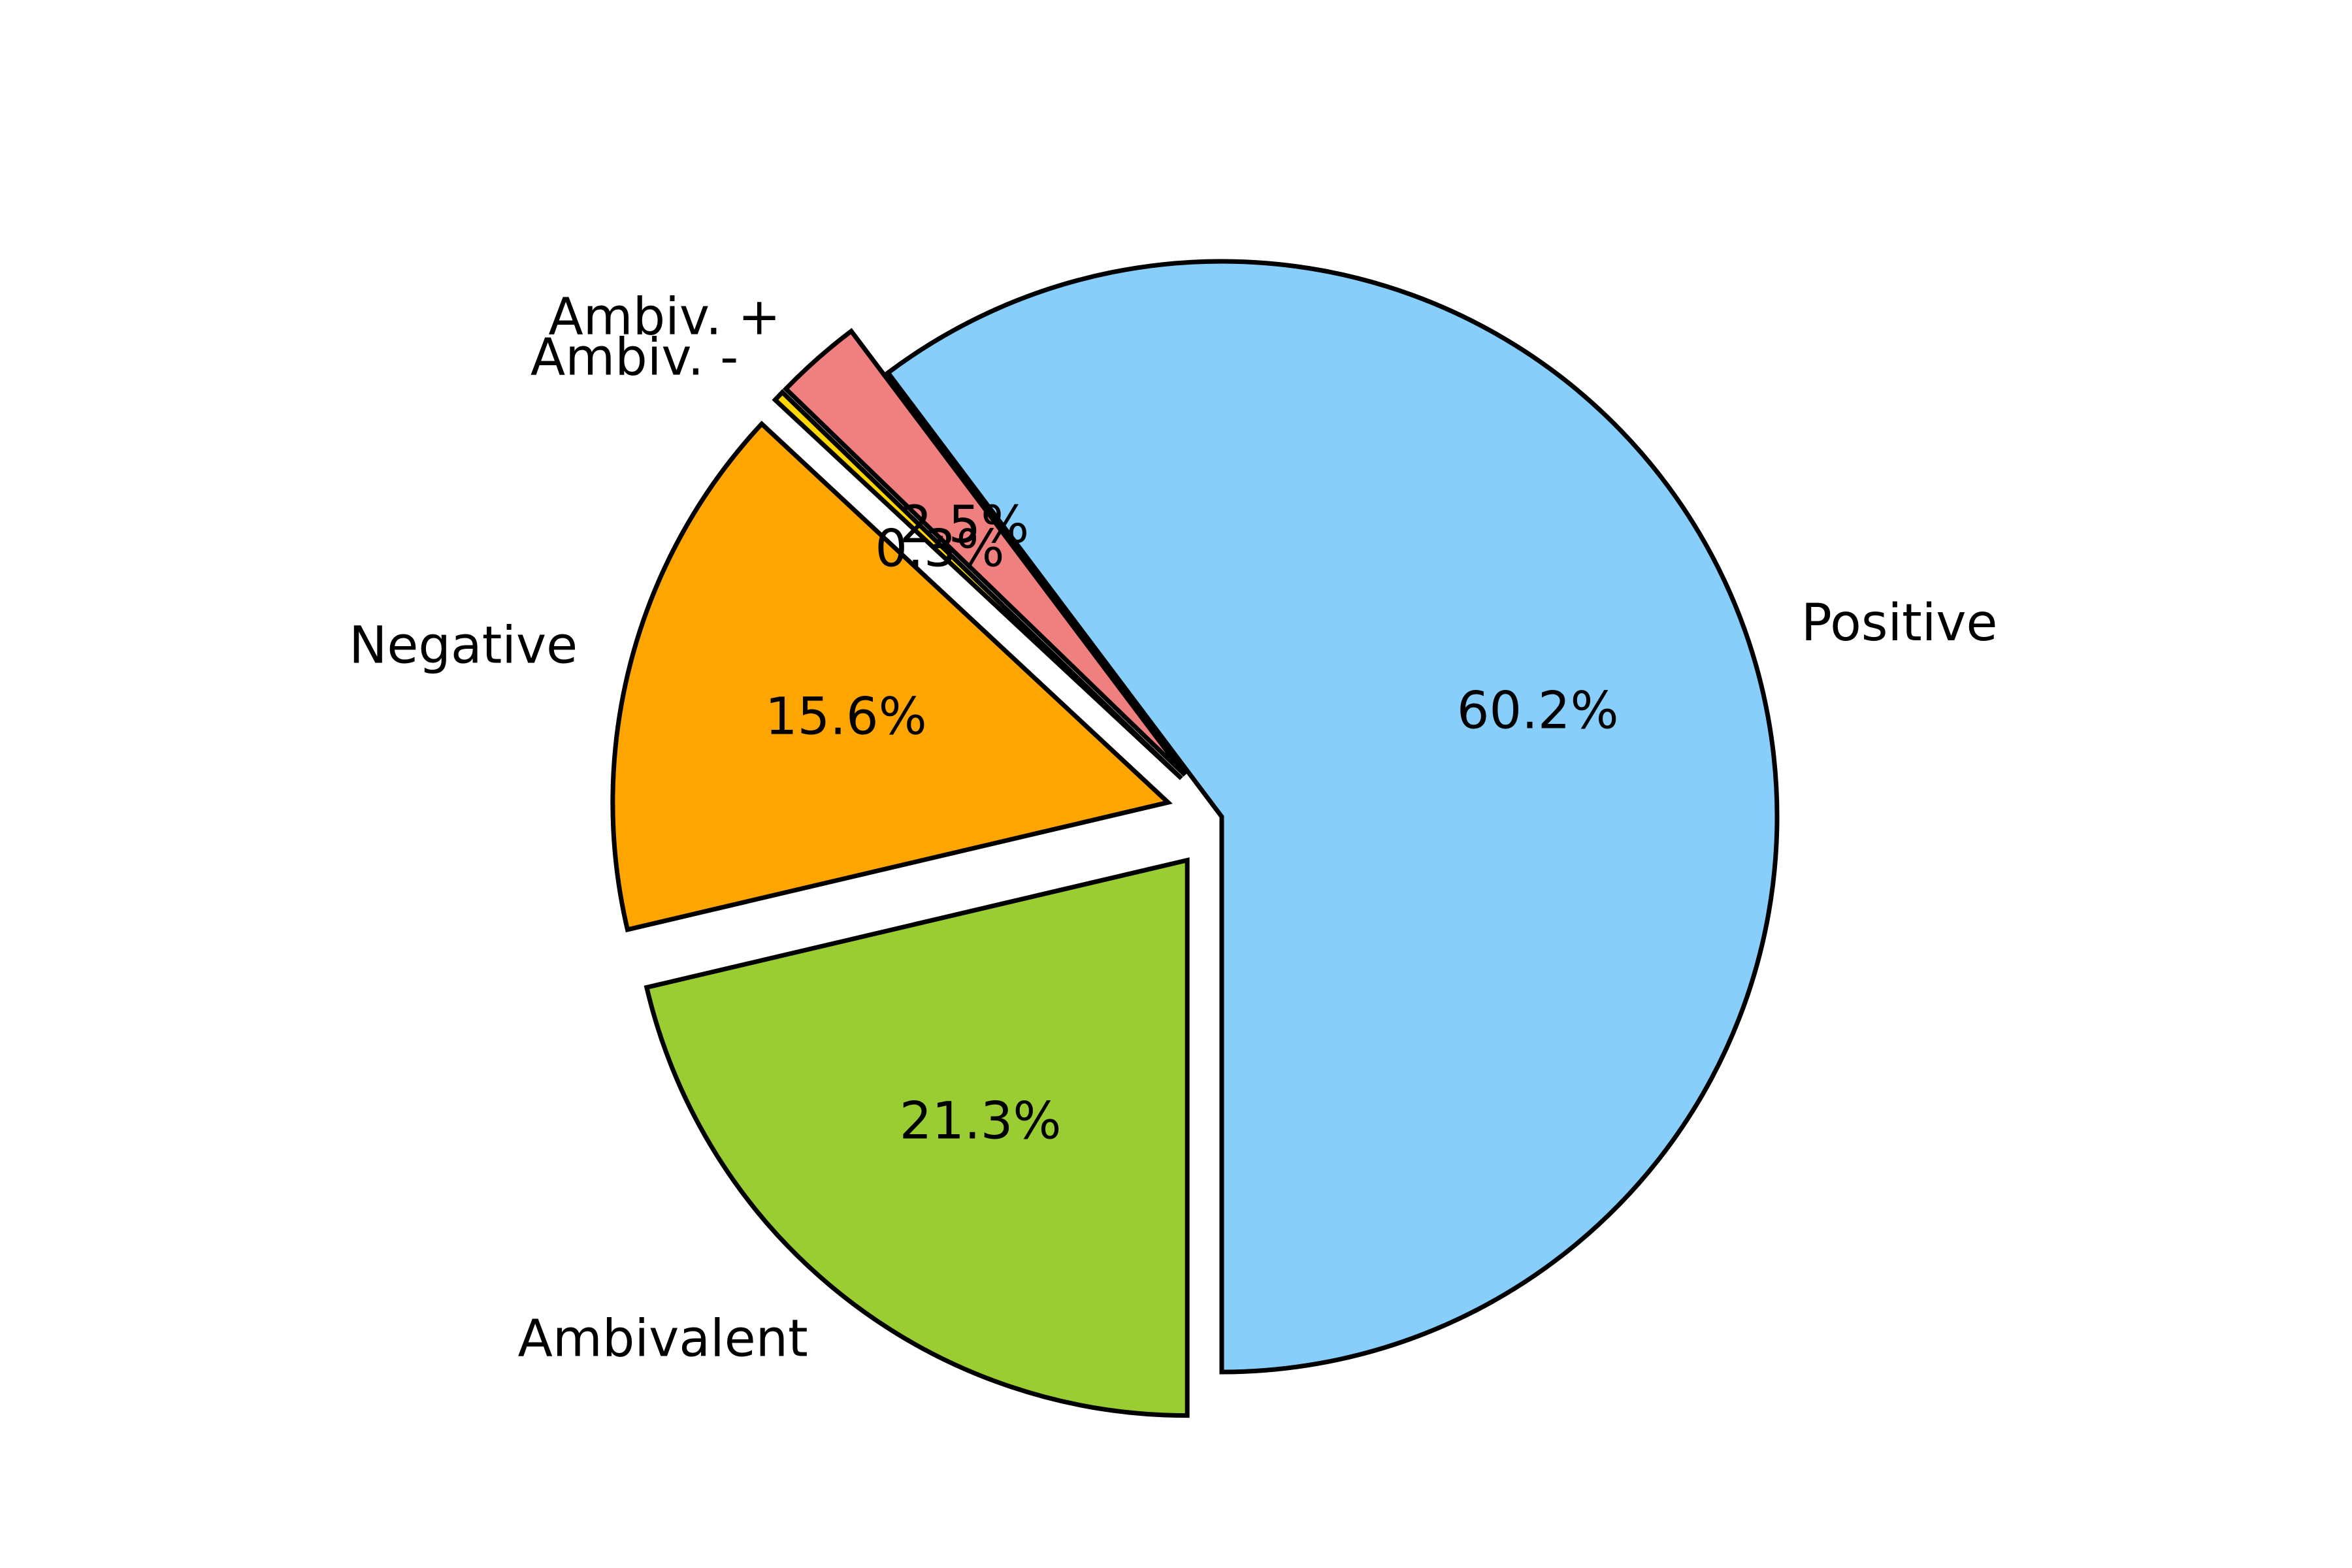  What do you see at coordinates (463, 645) in the screenshot?
I see `category-label-negative: Negative` at bounding box center [463, 645].